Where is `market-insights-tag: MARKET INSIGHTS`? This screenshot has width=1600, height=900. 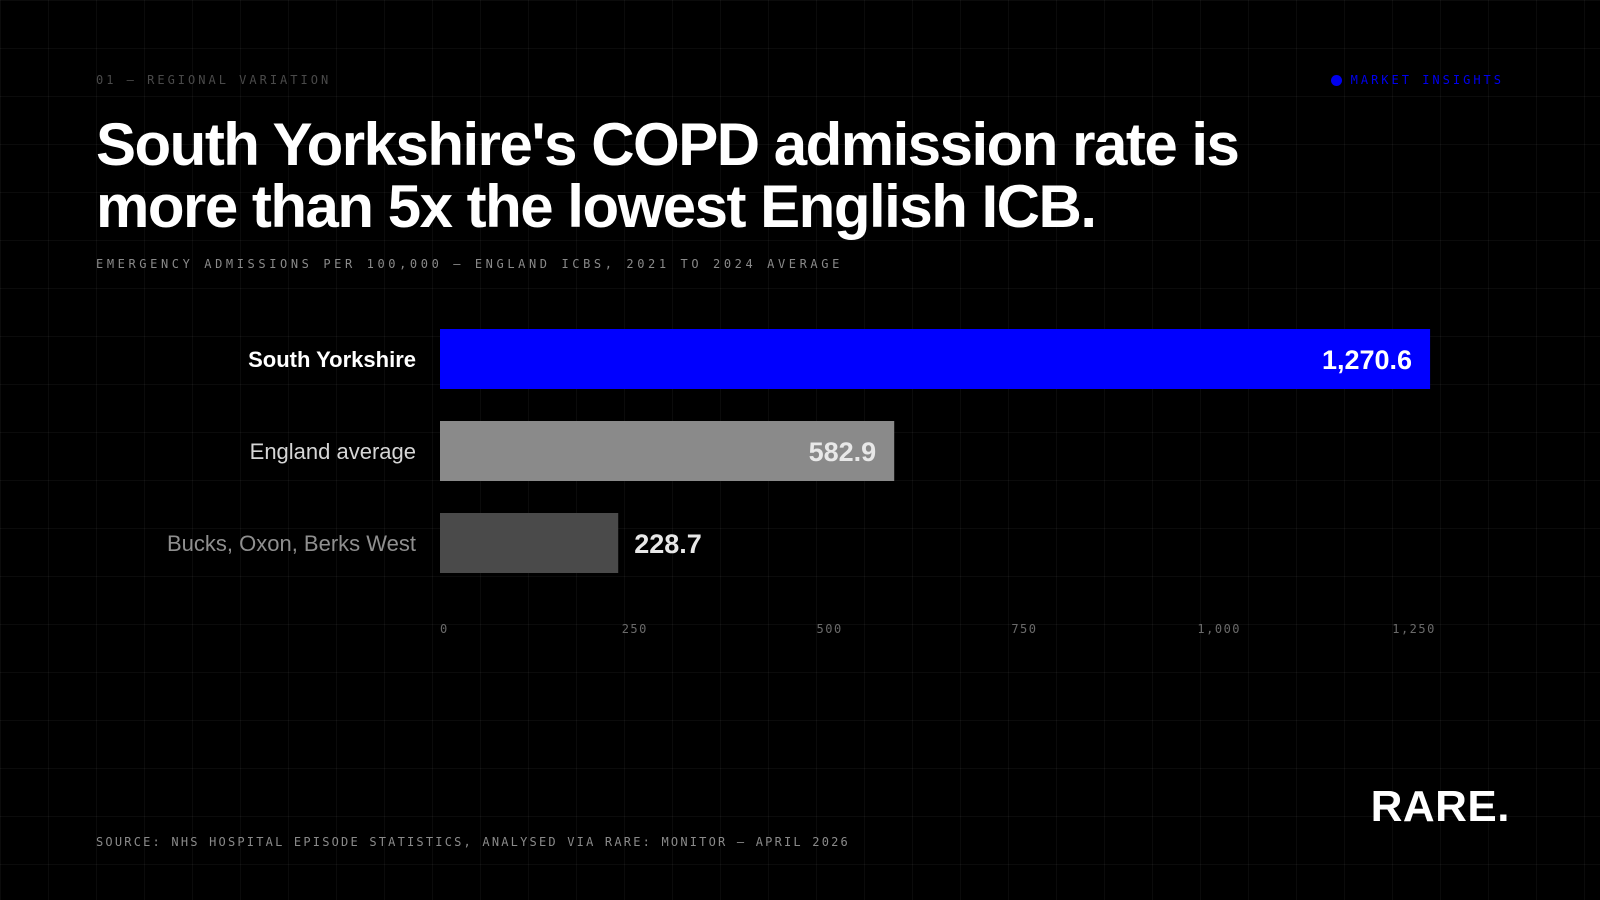 market-insights-tag: MARKET INSIGHTS is located at coordinates (1417, 80).